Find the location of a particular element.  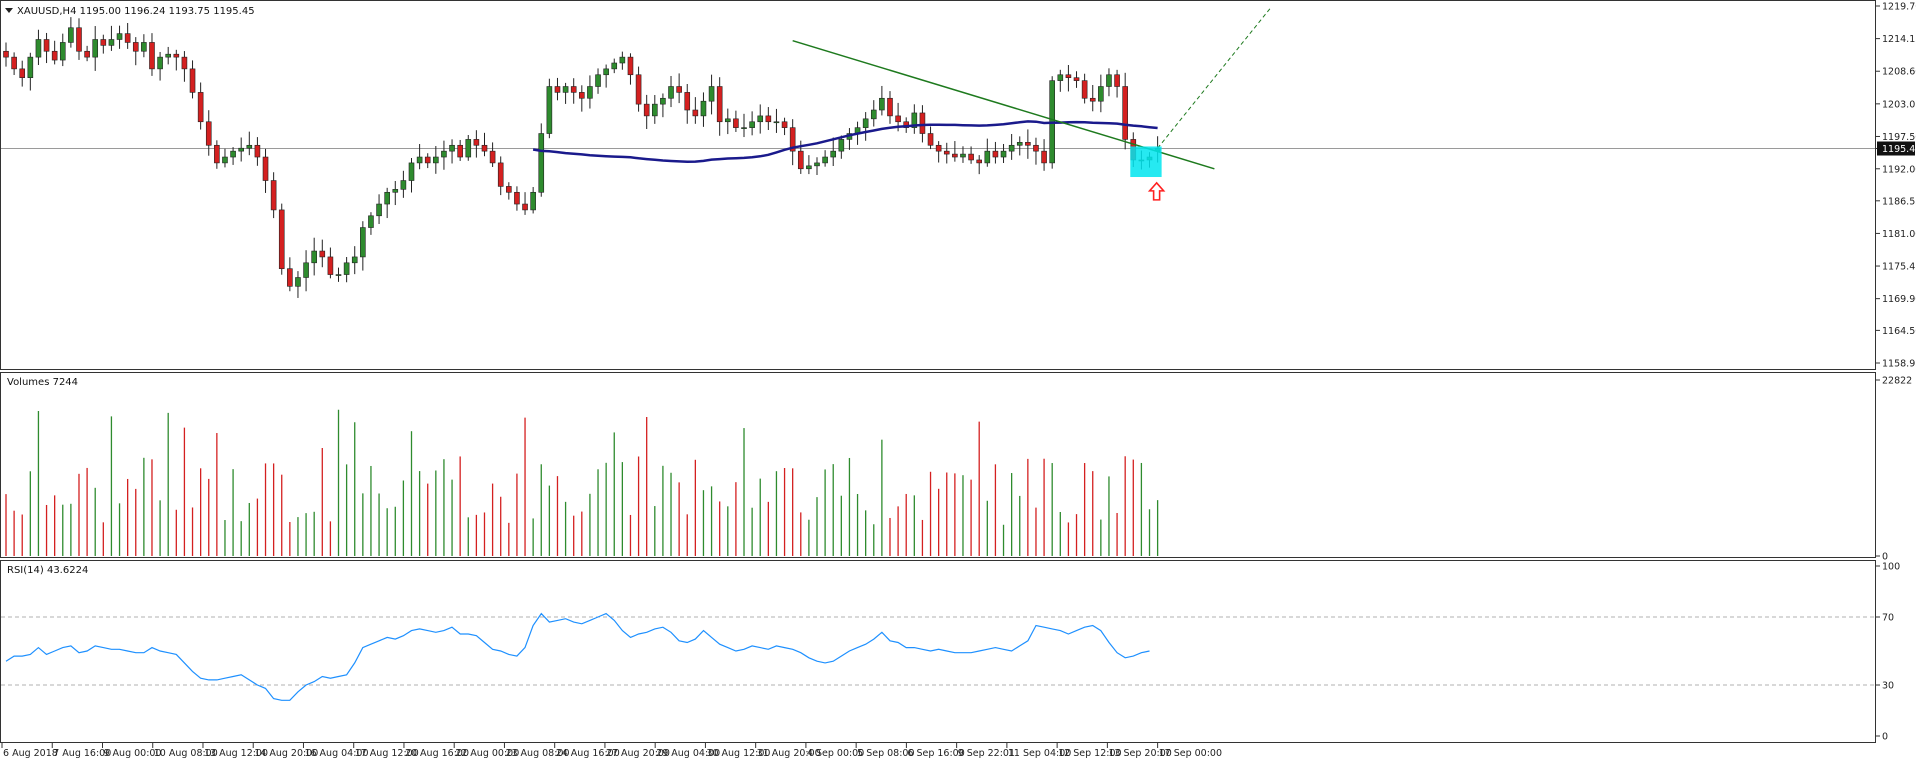

time-tick-label: 6 Sep 16:00 is located at coordinates (935, 753).